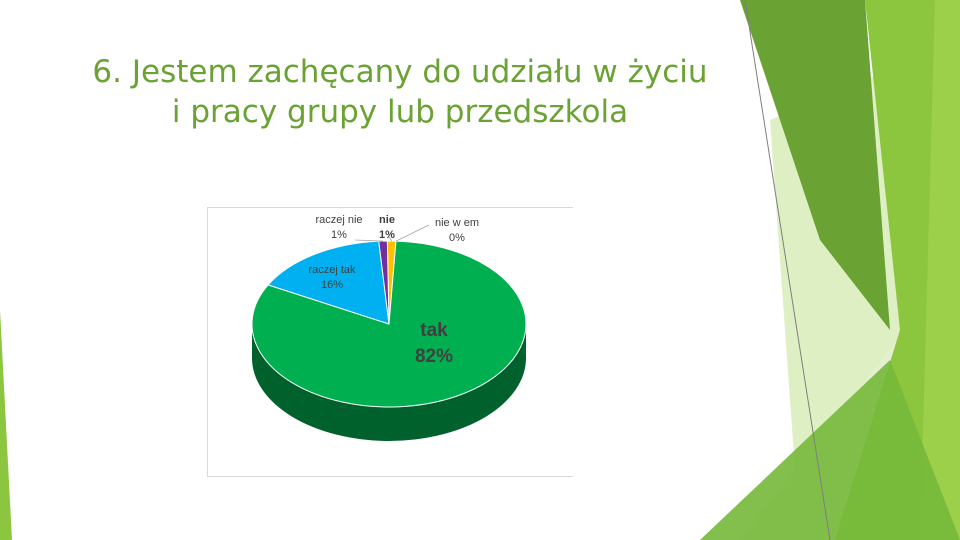 This screenshot has width=960, height=540. I want to click on leader-line-nie-w-em, so click(412, 233).